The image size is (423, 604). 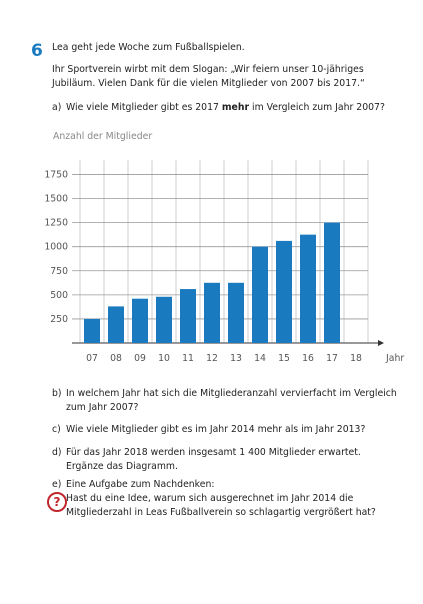 I want to click on icon, so click(x=57, y=502).